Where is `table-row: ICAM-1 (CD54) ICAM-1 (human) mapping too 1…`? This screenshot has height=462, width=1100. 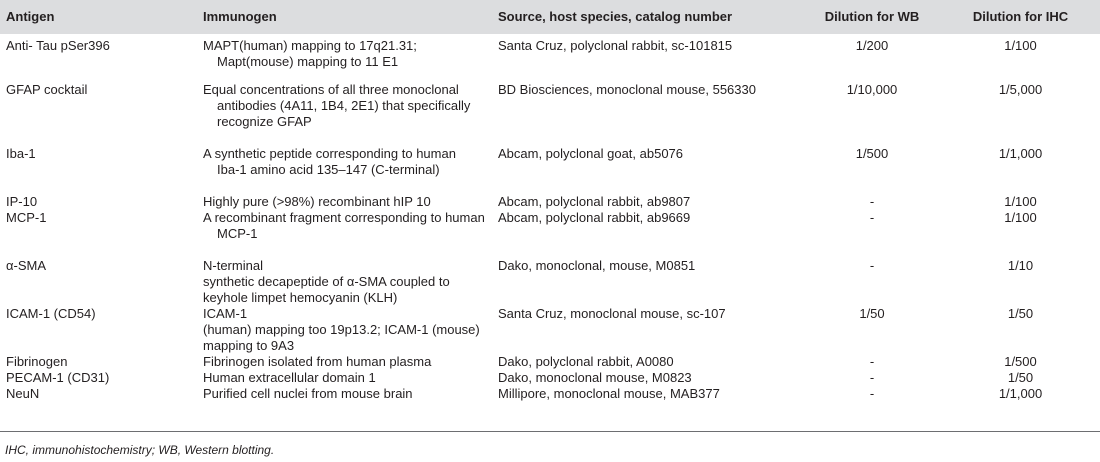 table-row: ICAM-1 (CD54) ICAM-1 (human) mapping too 1… is located at coordinates (550, 330).